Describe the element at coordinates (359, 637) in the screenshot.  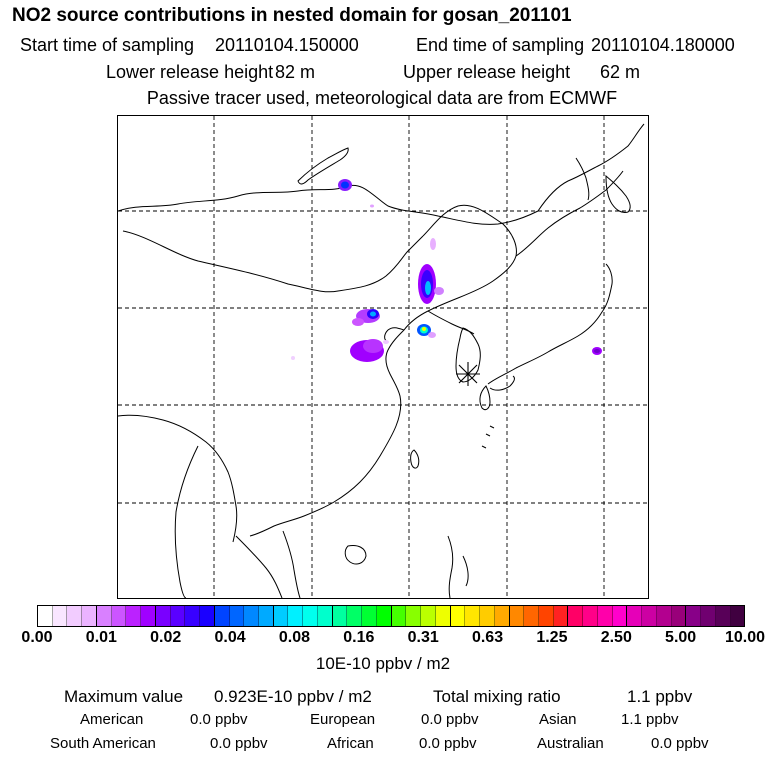
I see `colorbar-tick-label: 0.16` at that location.